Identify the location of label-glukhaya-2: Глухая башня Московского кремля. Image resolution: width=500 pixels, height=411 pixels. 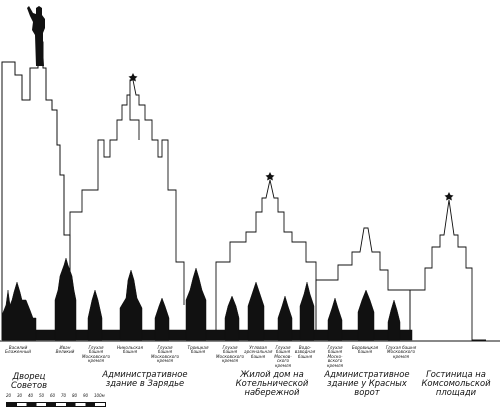
(165, 354).